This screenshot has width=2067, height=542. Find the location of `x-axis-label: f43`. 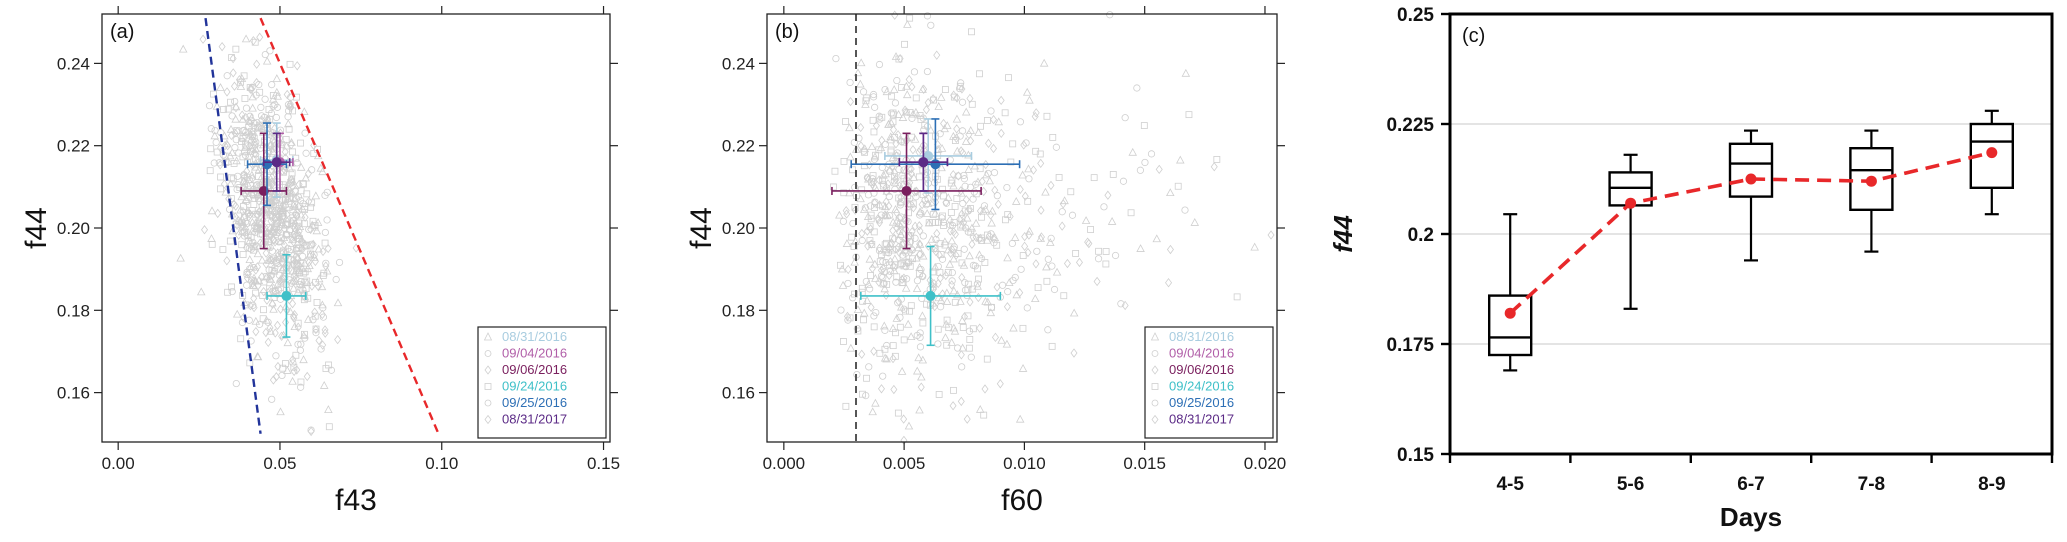

x-axis-label: f43 is located at coordinates (356, 500).